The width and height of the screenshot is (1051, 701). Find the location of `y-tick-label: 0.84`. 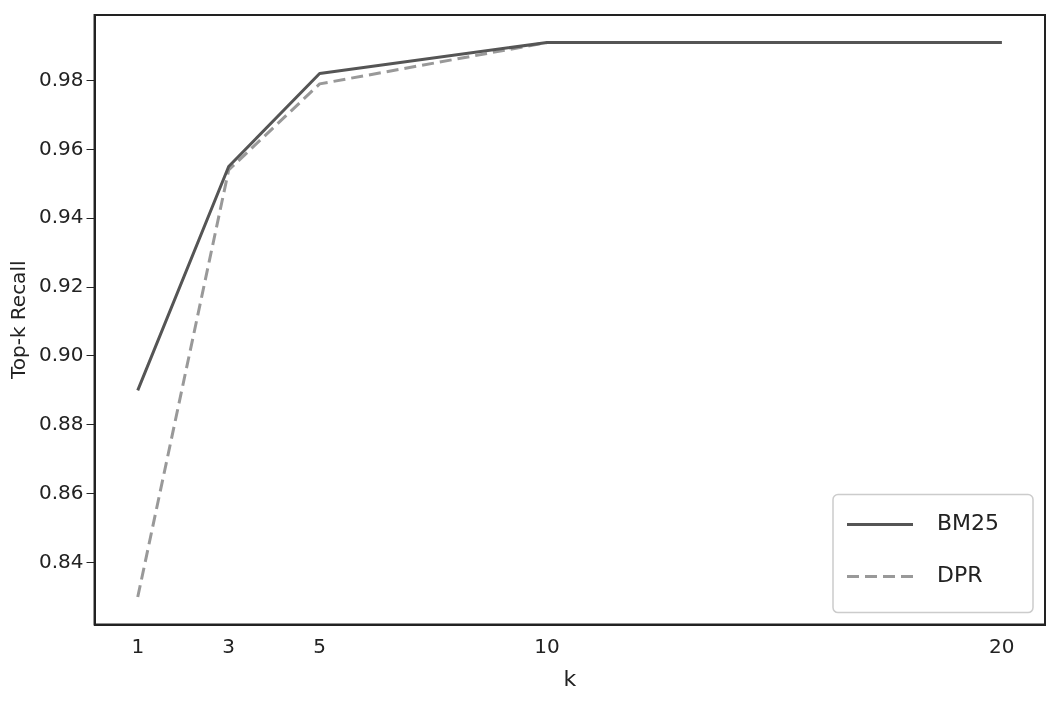

y-tick-label: 0.84 is located at coordinates (61, 560).